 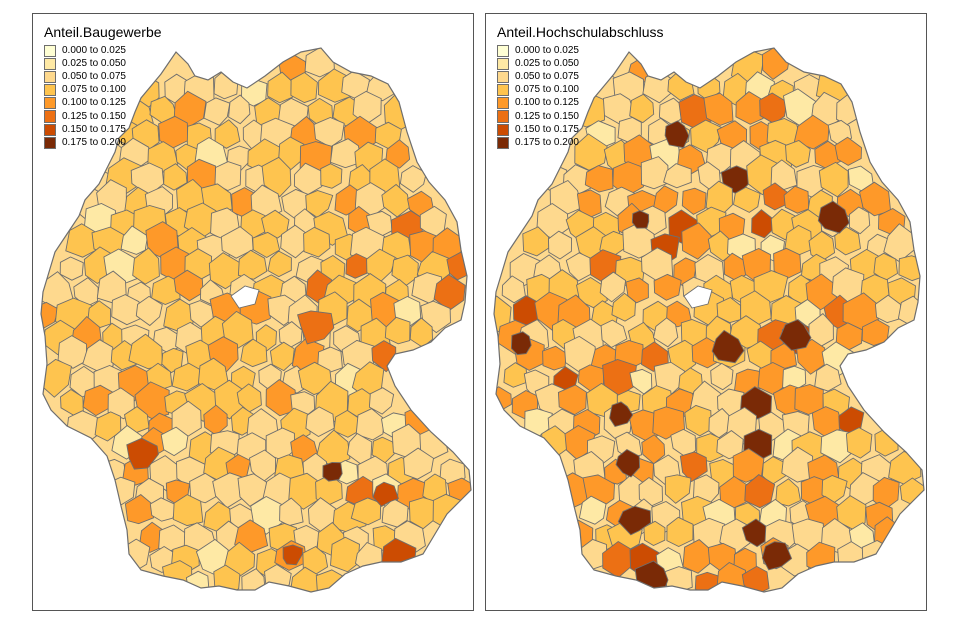 What do you see at coordinates (103, 90) in the screenshot?
I see `legend-entry: 0.075 to 0.100` at bounding box center [103, 90].